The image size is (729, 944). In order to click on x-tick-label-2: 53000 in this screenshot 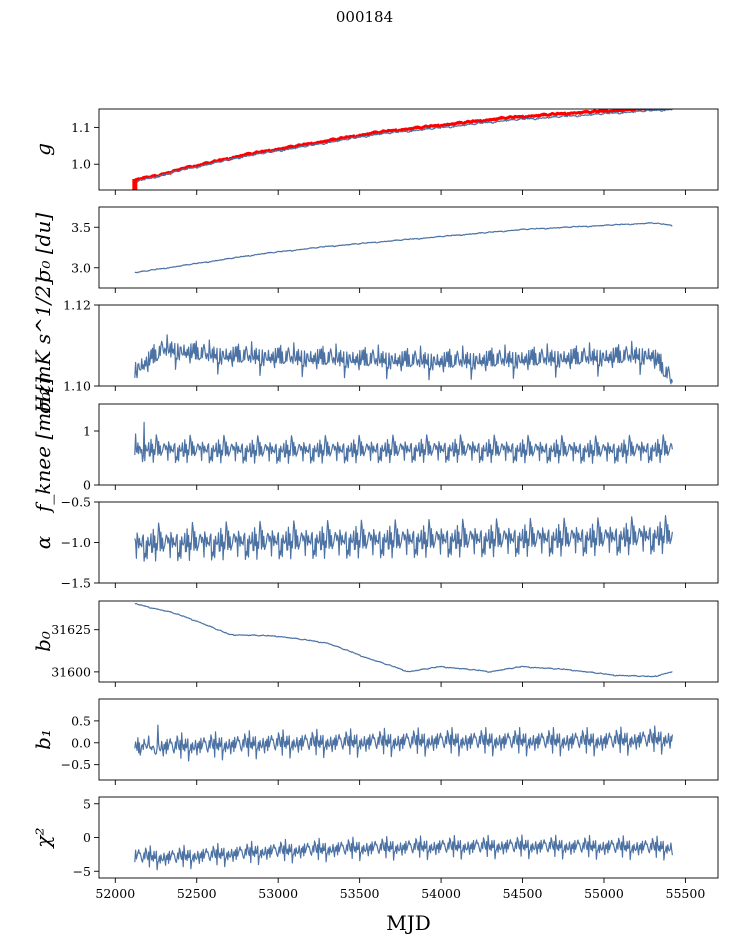, I will do `click(278, 893)`.